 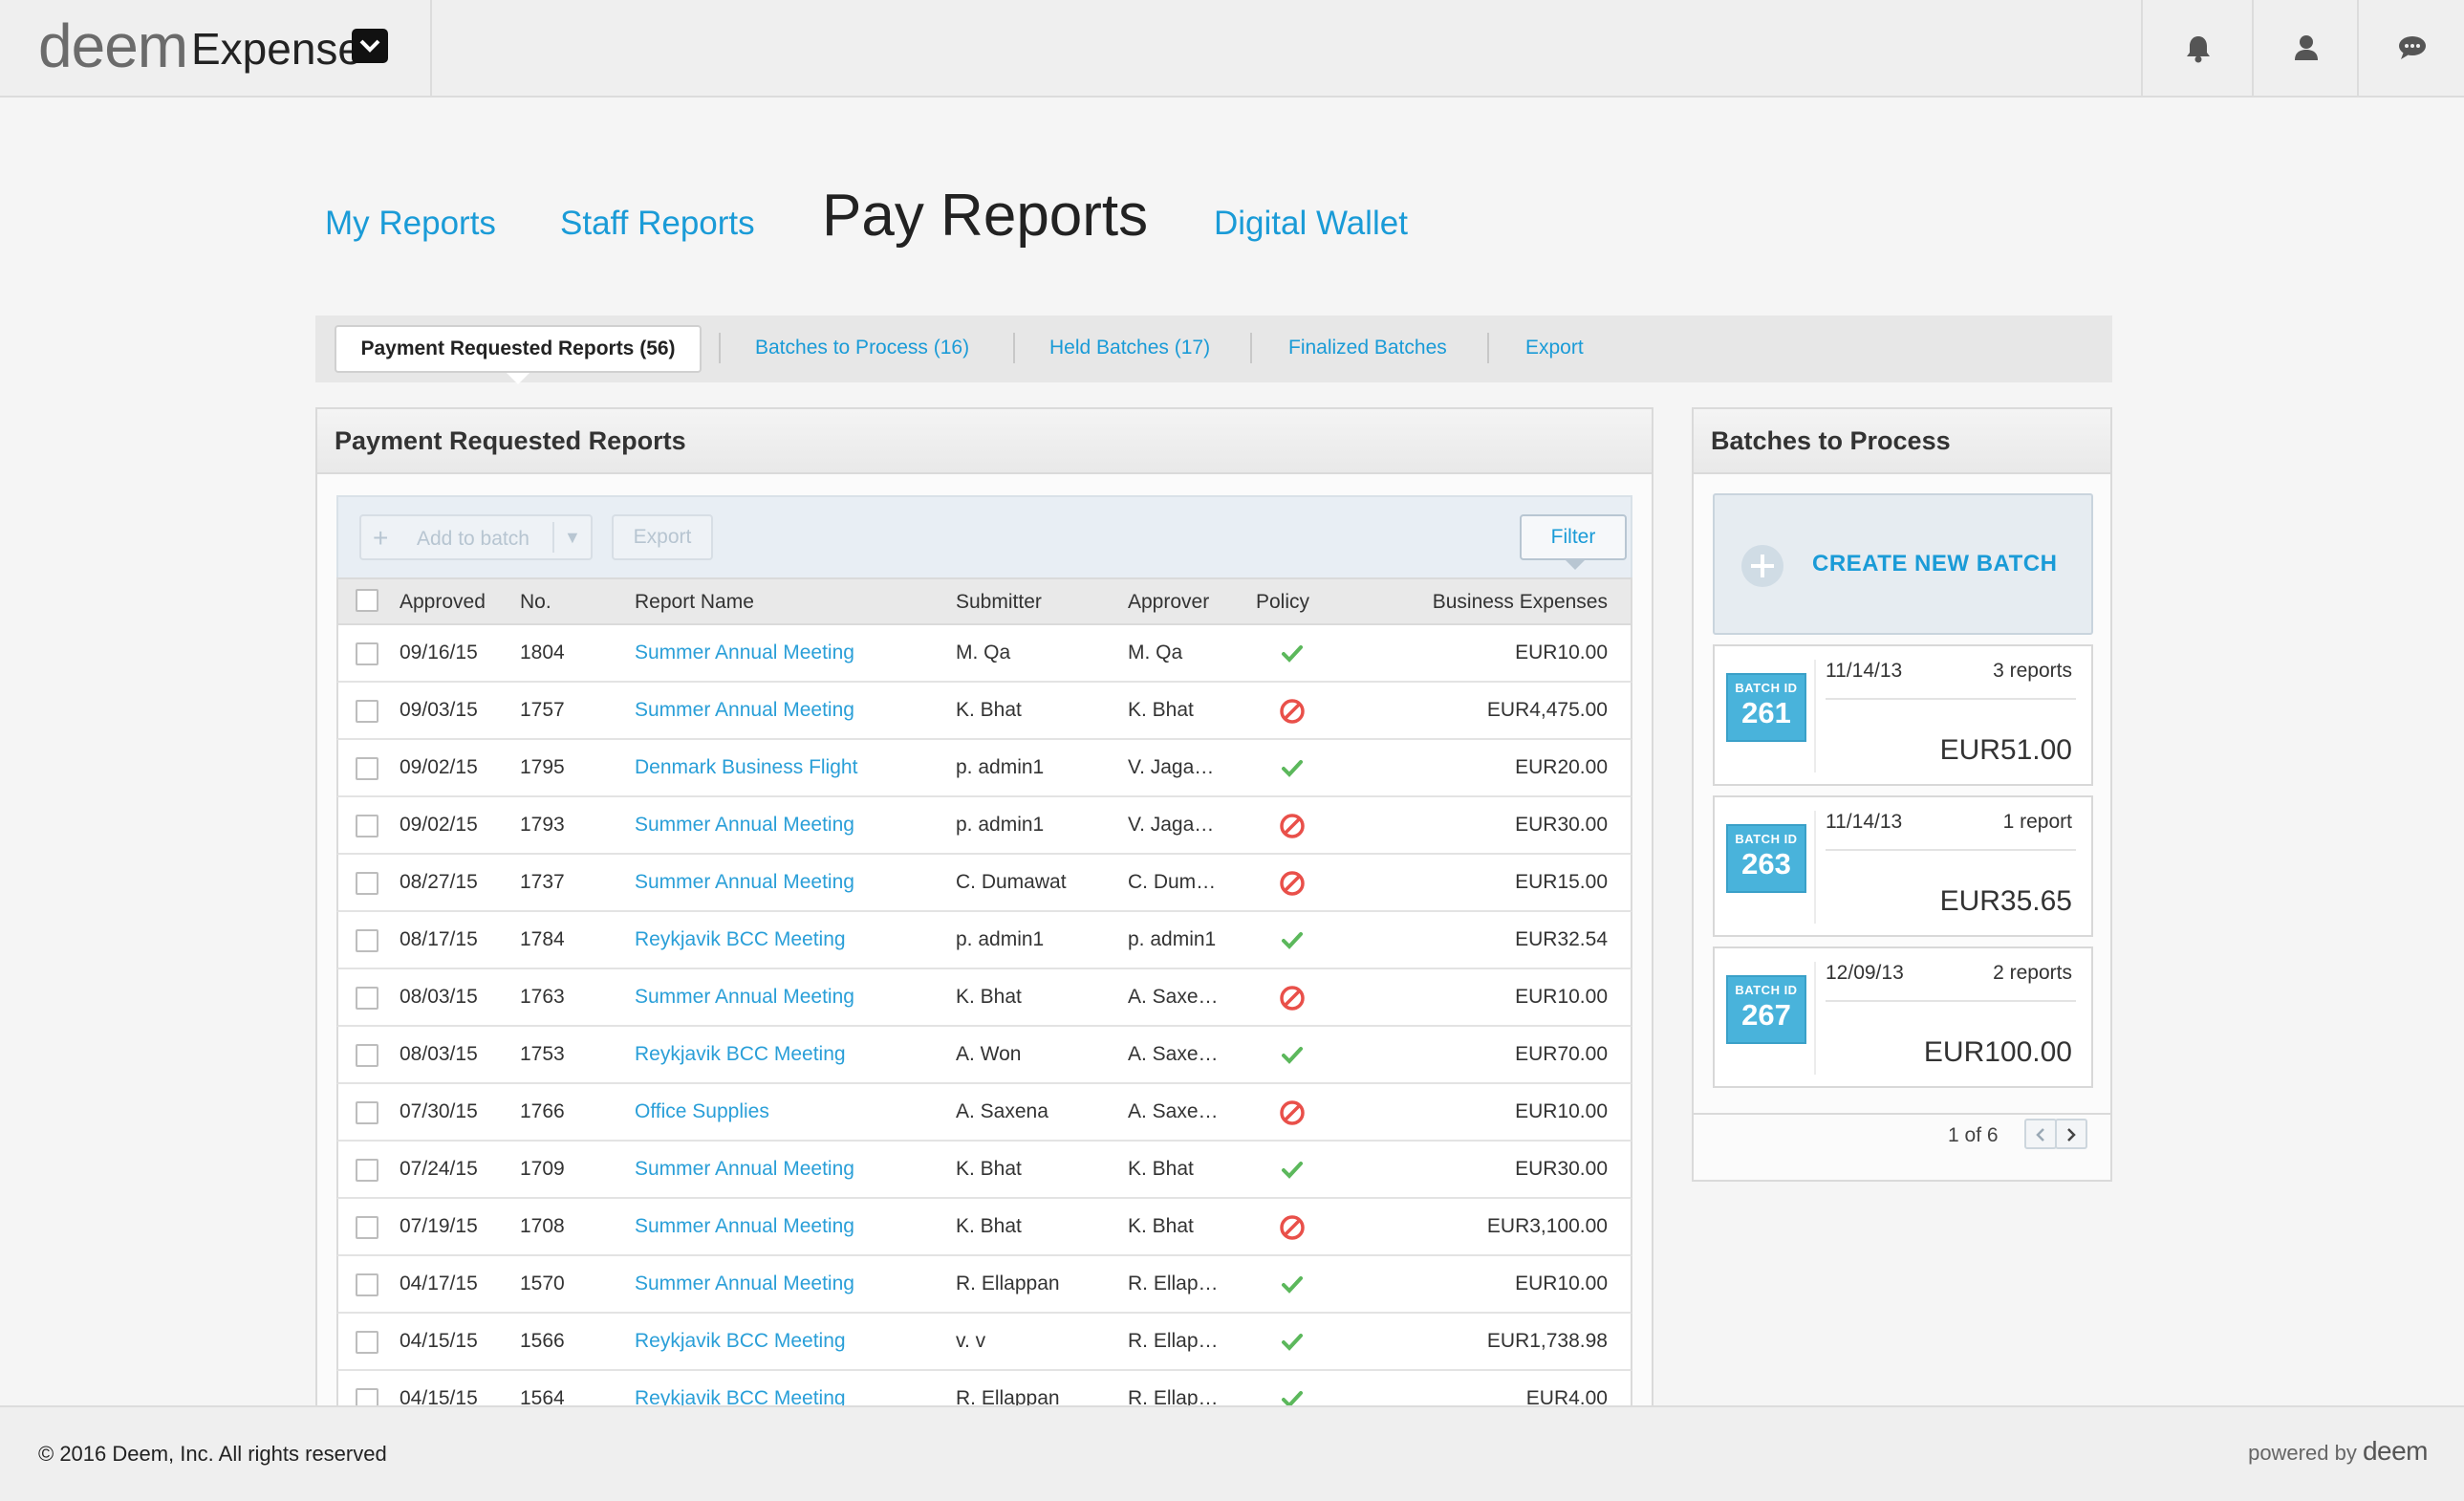 What do you see at coordinates (1155, 652) in the screenshot?
I see `cell-approver: M. Qa` at bounding box center [1155, 652].